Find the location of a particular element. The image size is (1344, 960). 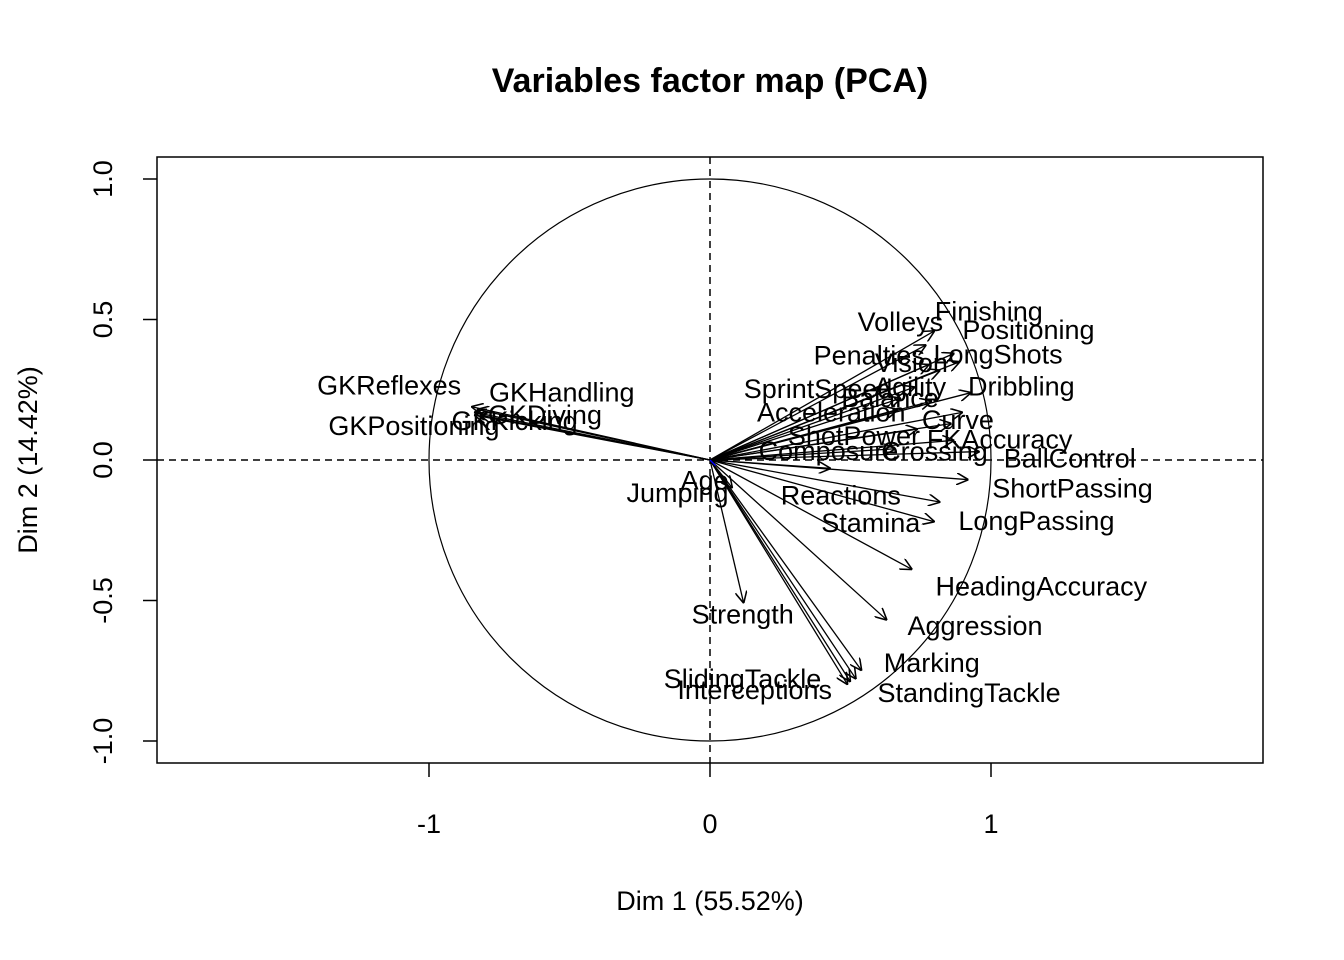

label-positioning: Positioning is located at coordinates (1028, 330).